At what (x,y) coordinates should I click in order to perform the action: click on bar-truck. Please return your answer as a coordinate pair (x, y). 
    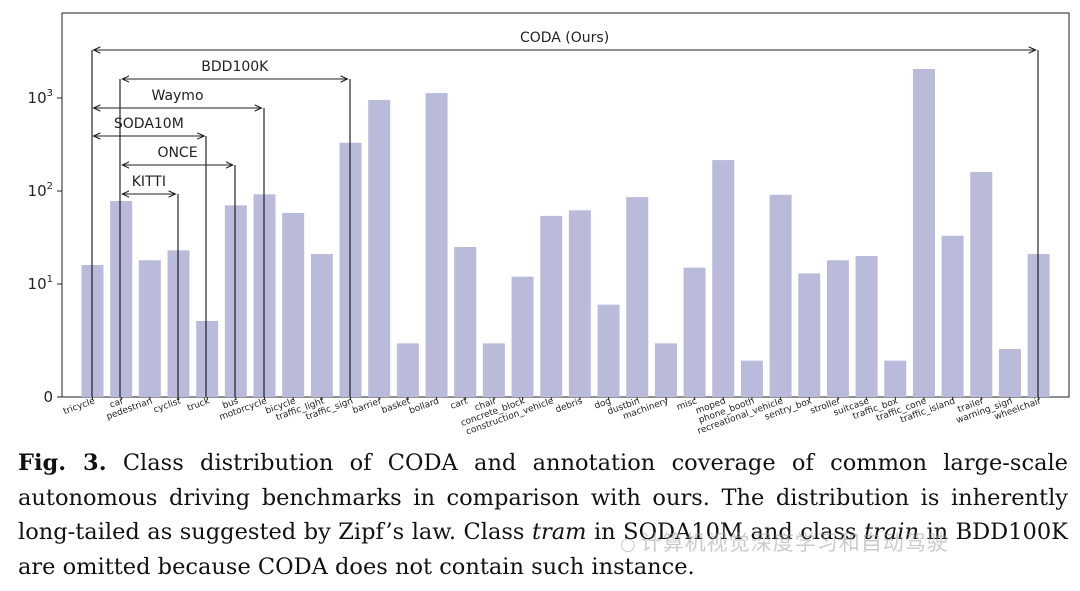
    Looking at the image, I should click on (207, 359).